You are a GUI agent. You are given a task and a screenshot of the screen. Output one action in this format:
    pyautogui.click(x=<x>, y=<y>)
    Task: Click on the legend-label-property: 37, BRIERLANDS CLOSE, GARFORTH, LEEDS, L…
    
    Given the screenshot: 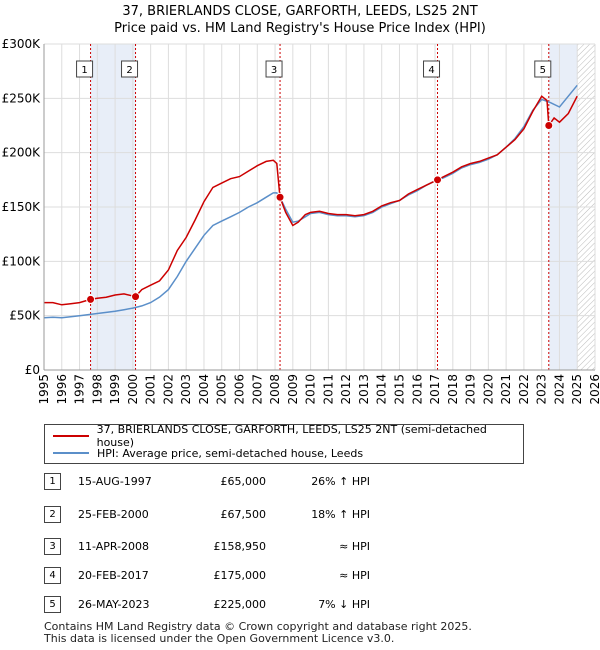 What is the action you would take?
    pyautogui.click(x=291, y=436)
    